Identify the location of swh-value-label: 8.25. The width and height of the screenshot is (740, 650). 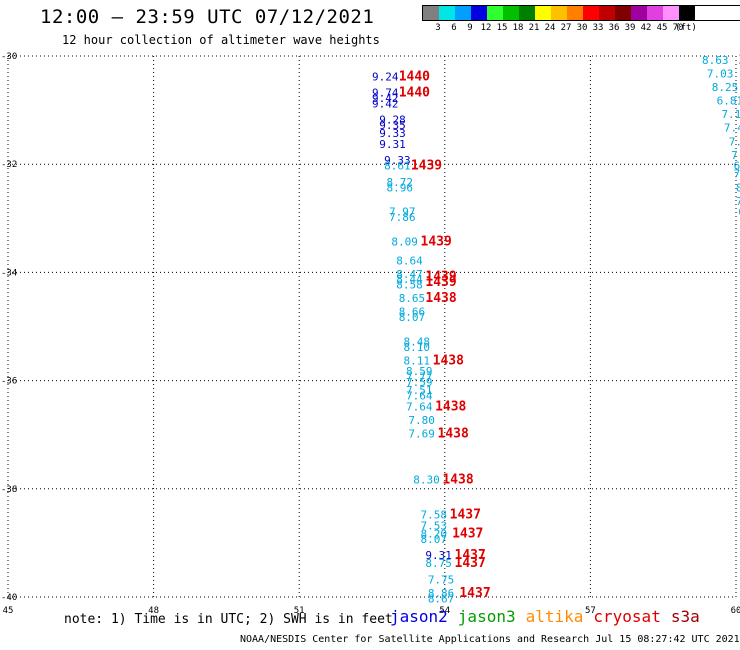
(725, 87).